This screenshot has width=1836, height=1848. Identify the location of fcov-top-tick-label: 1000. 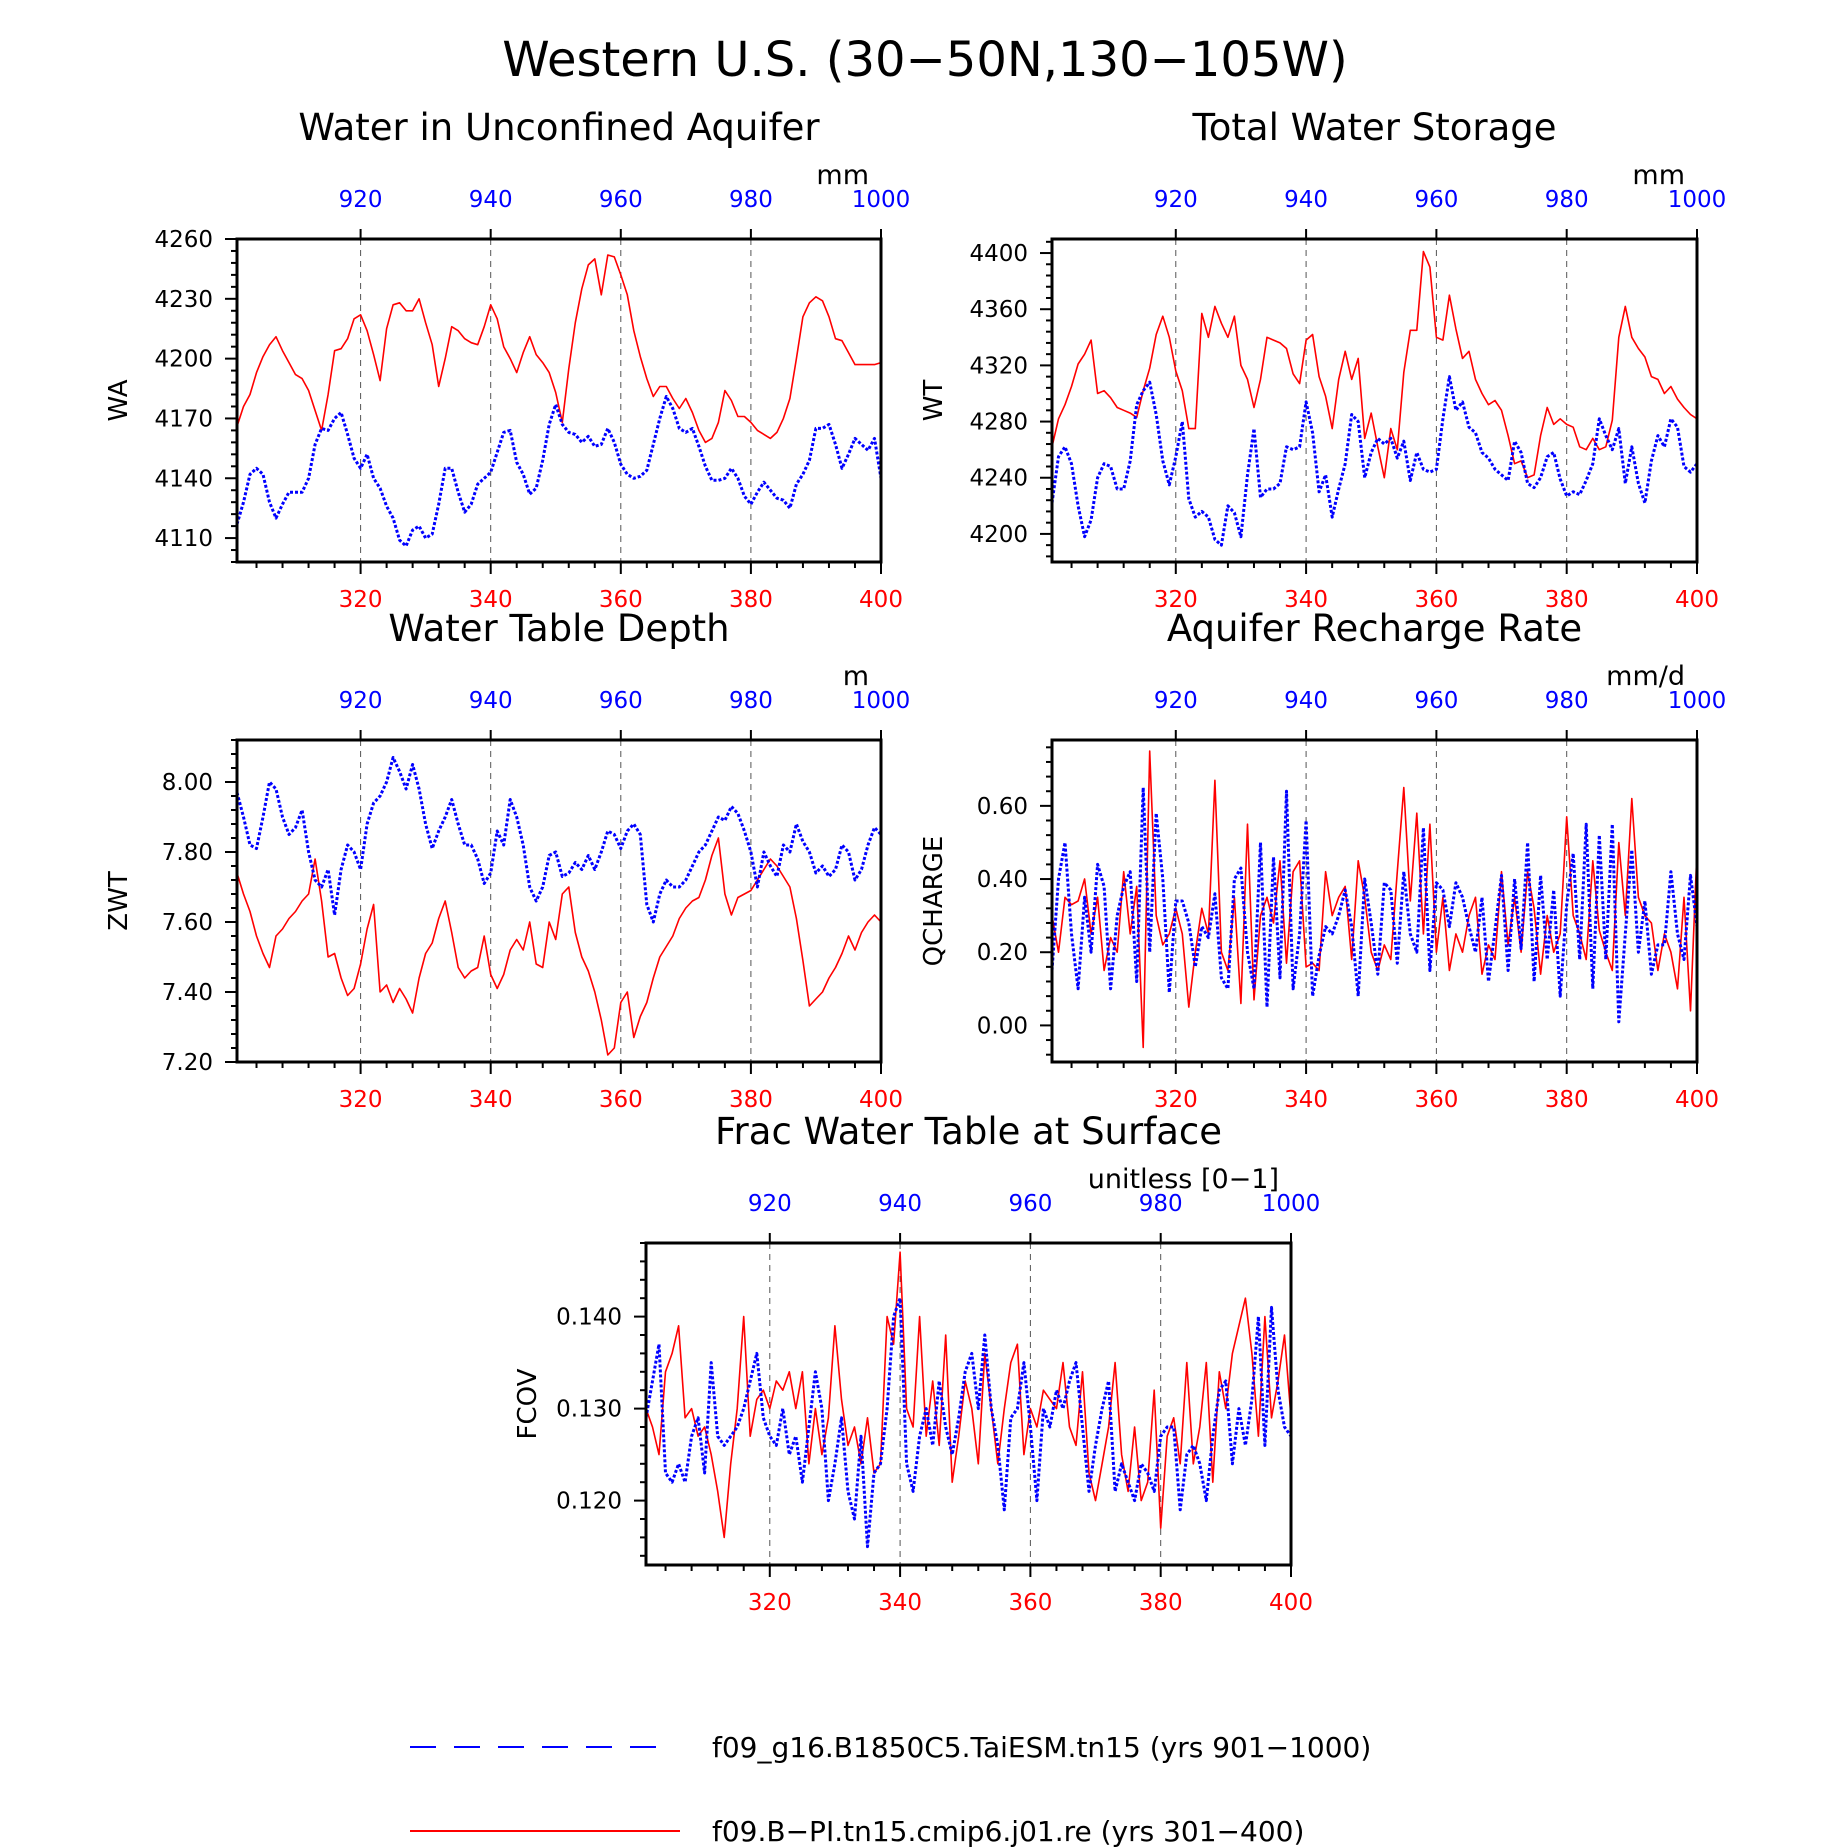
(1291, 1204).